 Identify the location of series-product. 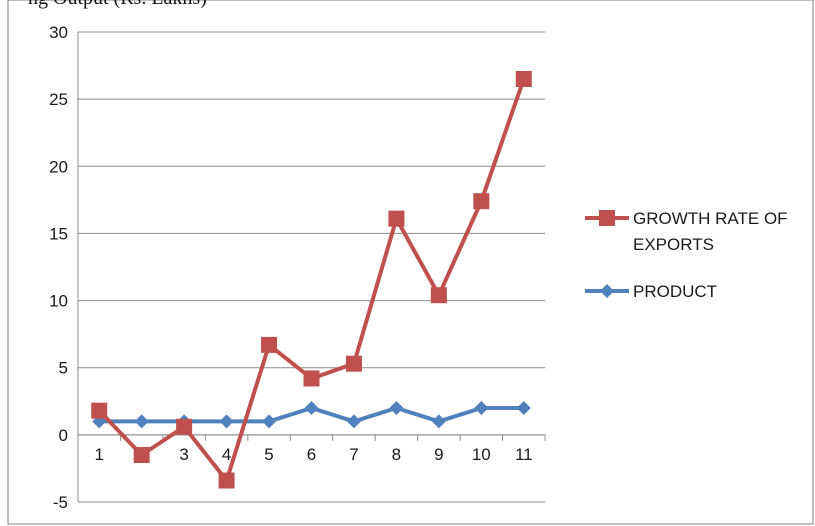
(311, 415).